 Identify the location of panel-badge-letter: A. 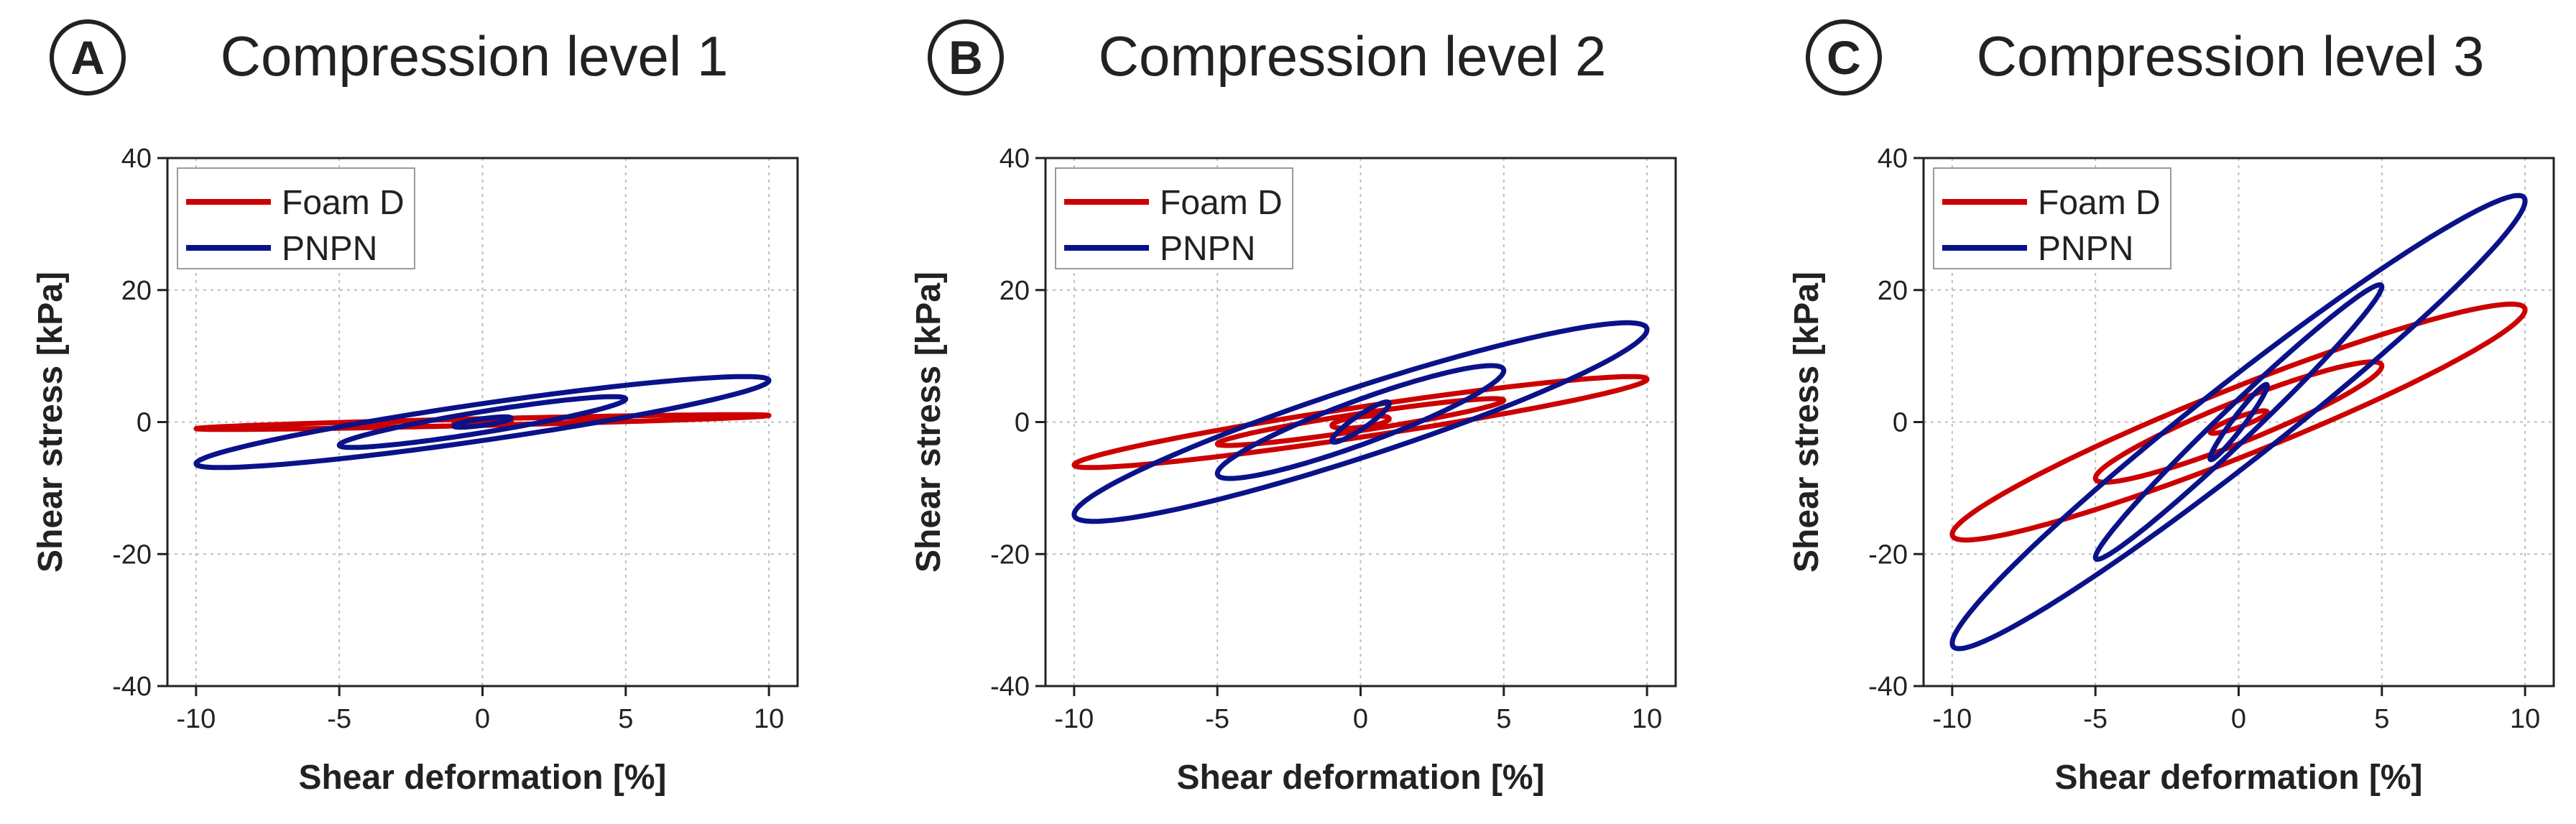
(88, 58).